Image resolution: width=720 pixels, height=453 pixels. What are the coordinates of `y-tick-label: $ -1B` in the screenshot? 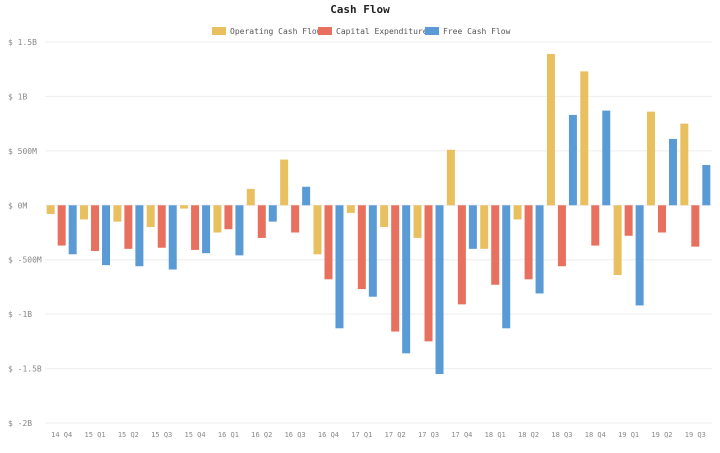 It's located at (20, 314).